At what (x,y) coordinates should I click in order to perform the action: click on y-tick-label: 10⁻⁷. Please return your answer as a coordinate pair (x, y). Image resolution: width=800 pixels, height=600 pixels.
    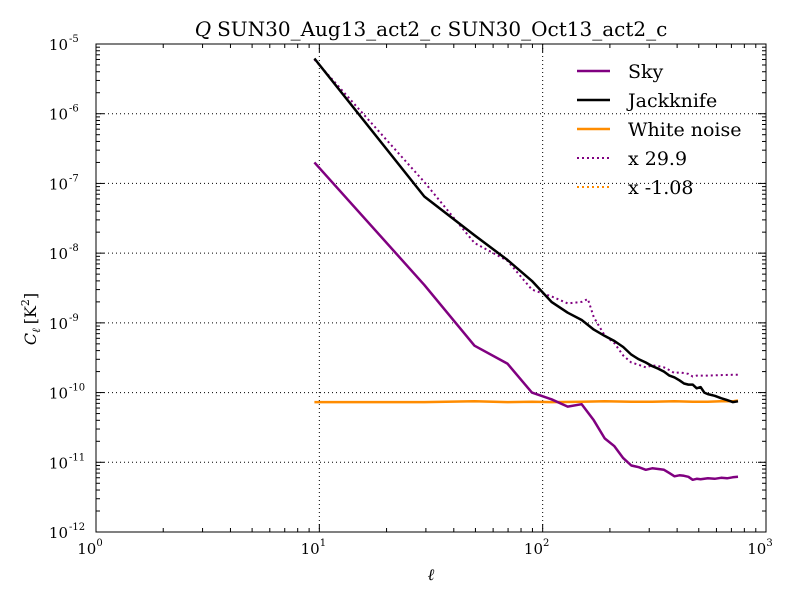
    Looking at the image, I should click on (64, 183).